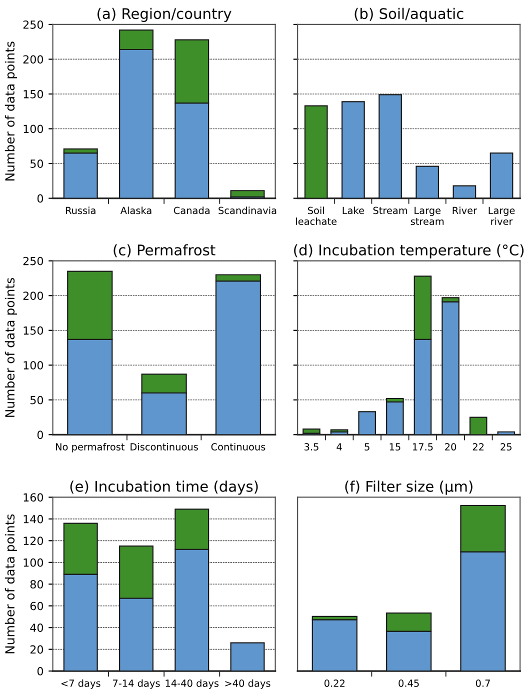 The height and width of the screenshot is (699, 528). Describe the element at coordinates (409, 15) in the screenshot. I see `chart-title: (b) Soil/aquatic` at that location.